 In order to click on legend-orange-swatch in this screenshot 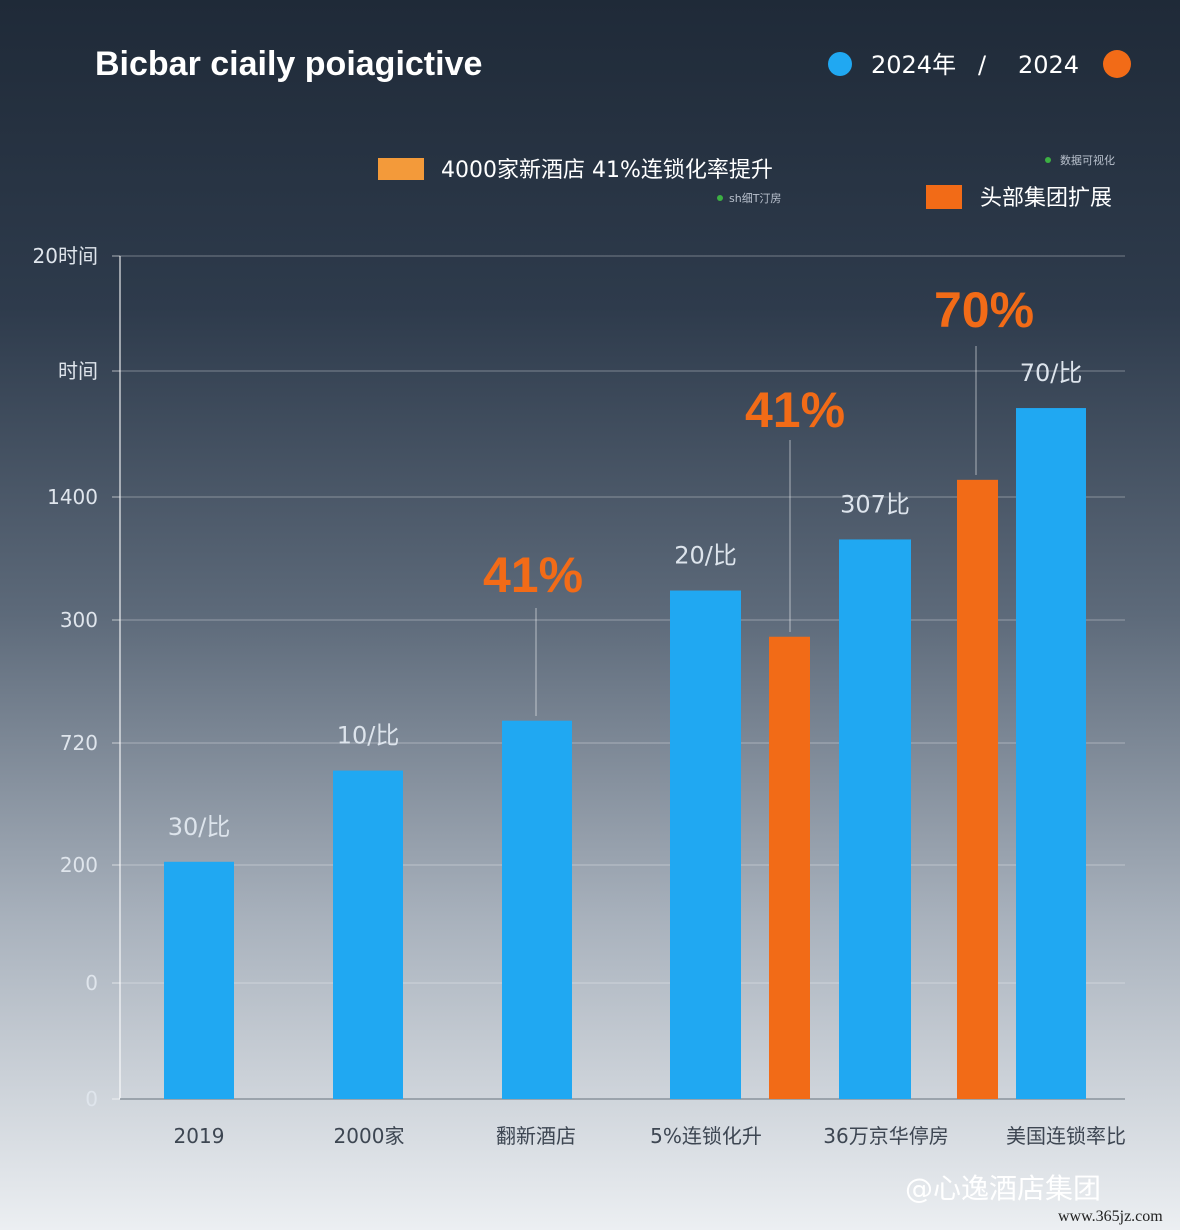, I will do `click(1117, 64)`.